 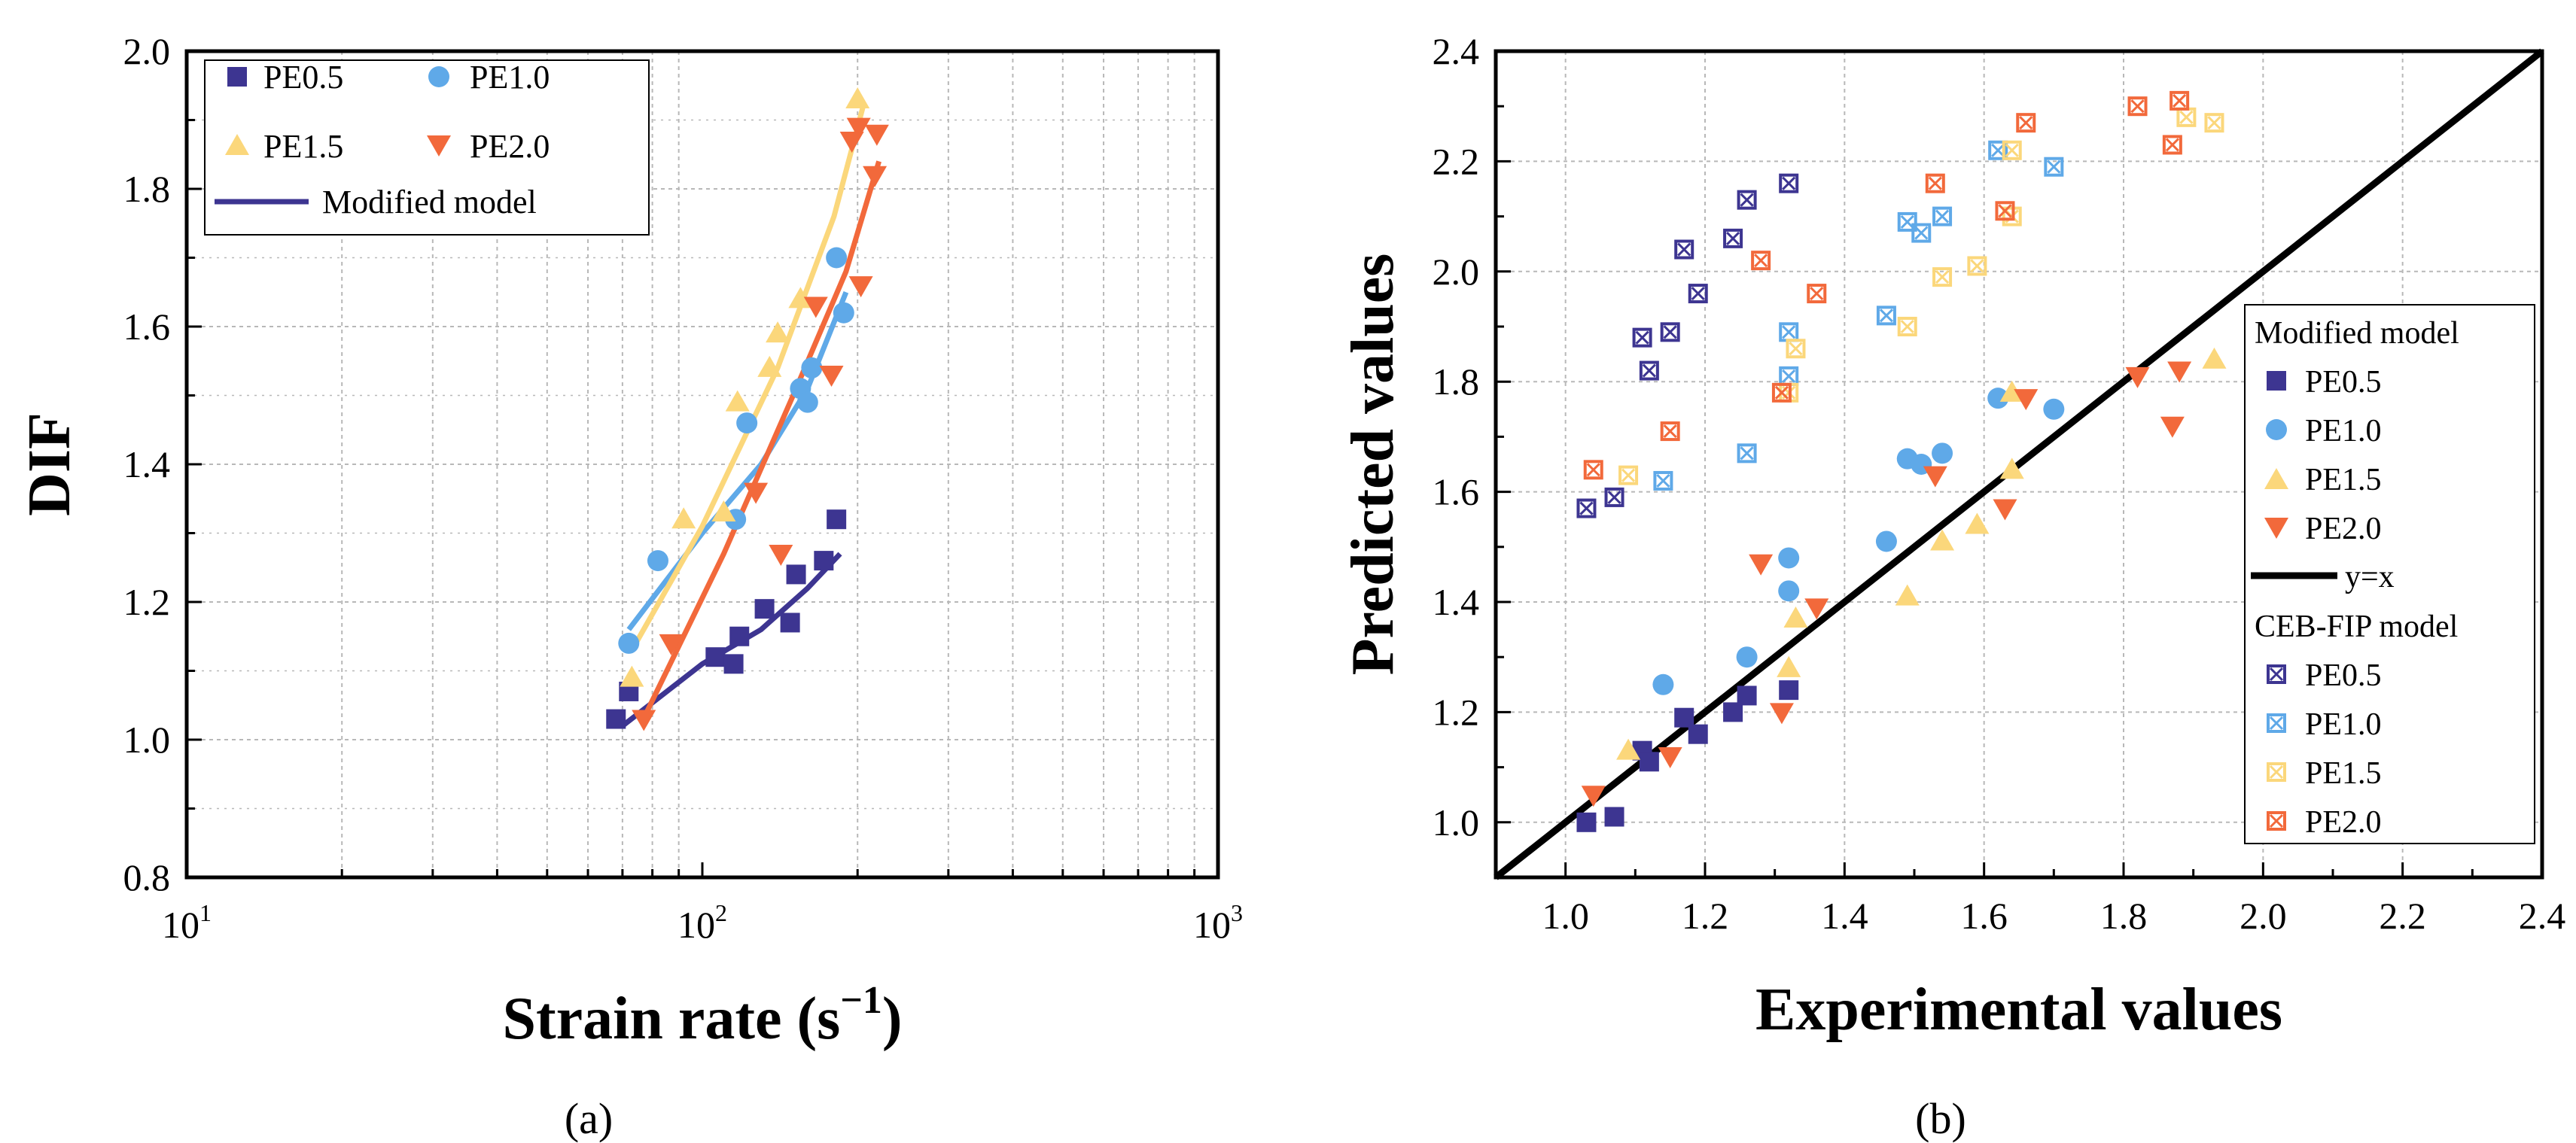 I want to click on x-tick-label: 1.4, so click(x=1845, y=916).